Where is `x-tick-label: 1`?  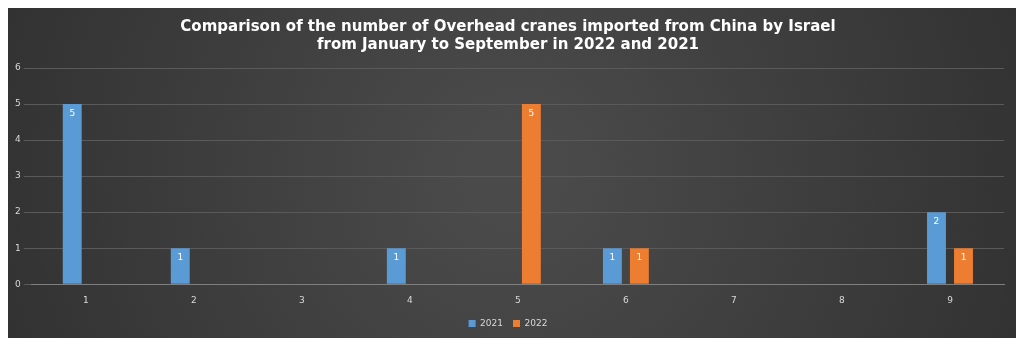 x-tick-label: 1 is located at coordinates (85, 299).